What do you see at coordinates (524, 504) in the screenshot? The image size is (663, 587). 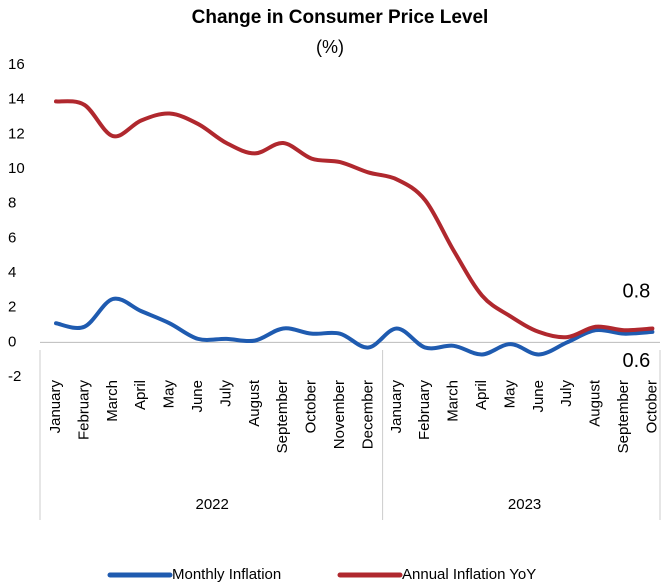 I see `group-label: 2023` at bounding box center [524, 504].